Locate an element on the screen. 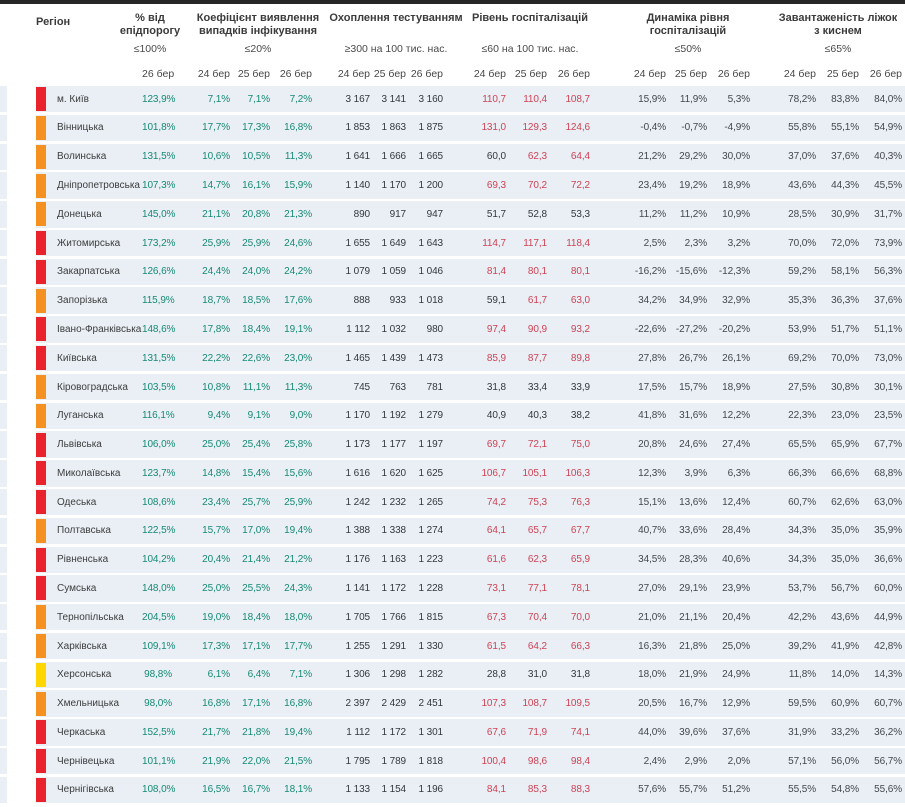  hospitalization-dynamics-value: 15,9% is located at coordinates (652, 99).